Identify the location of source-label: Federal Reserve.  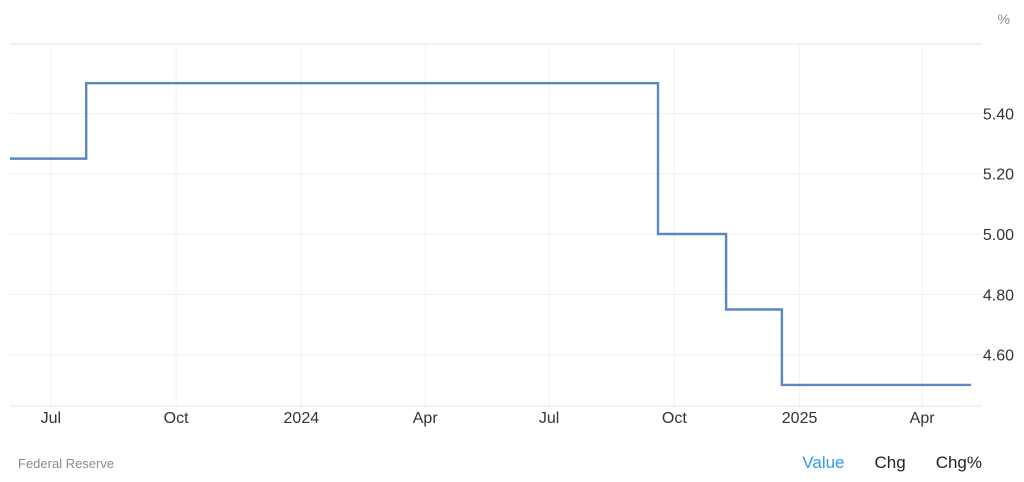
(66, 463).